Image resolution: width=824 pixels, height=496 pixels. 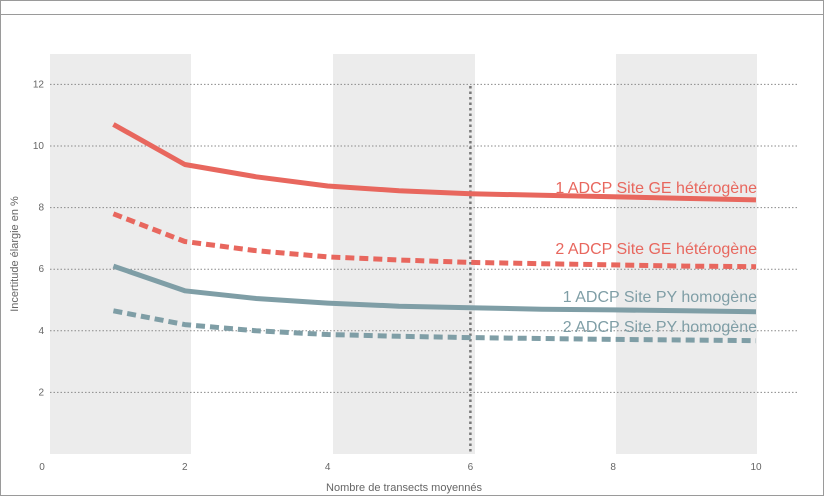 What do you see at coordinates (41, 269) in the screenshot?
I see `y-tick-label: 6` at bounding box center [41, 269].